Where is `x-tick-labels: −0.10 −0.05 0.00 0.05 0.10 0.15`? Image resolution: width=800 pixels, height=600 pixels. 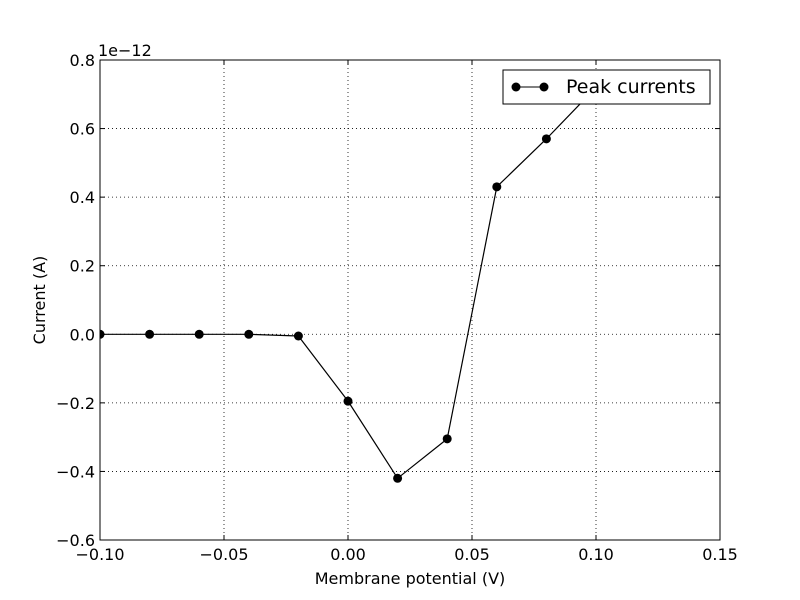
x-tick-labels: −0.10 −0.05 0.00 0.05 0.10 0.15 is located at coordinates (406, 554).